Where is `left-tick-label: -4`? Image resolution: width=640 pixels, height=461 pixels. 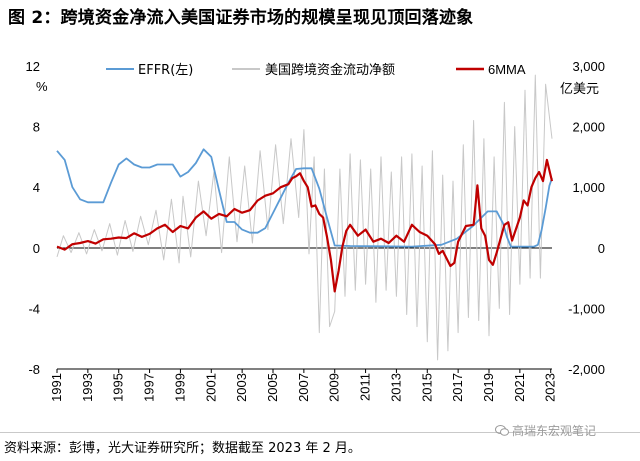
left-tick-label: -4 is located at coordinates (34, 308).